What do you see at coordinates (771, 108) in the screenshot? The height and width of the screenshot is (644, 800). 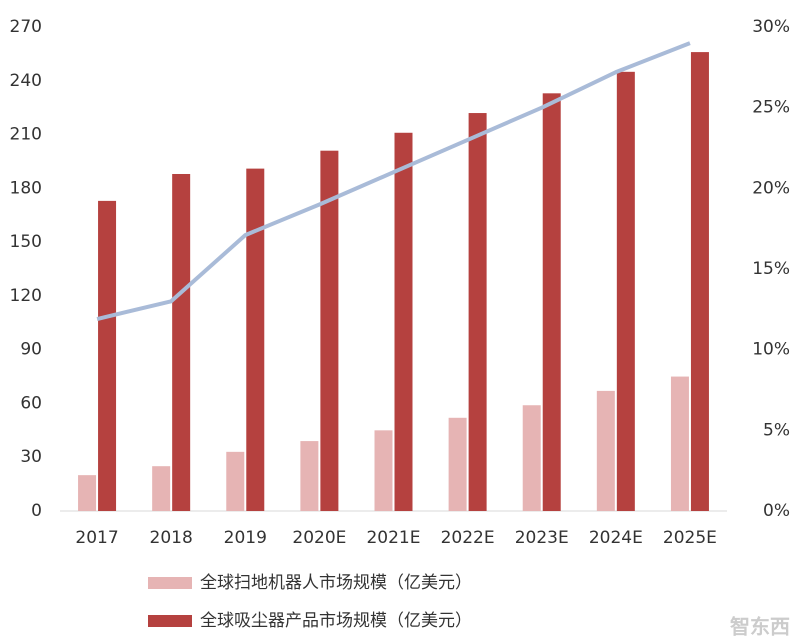 I see `y2-tick-label: 25%` at bounding box center [771, 108].